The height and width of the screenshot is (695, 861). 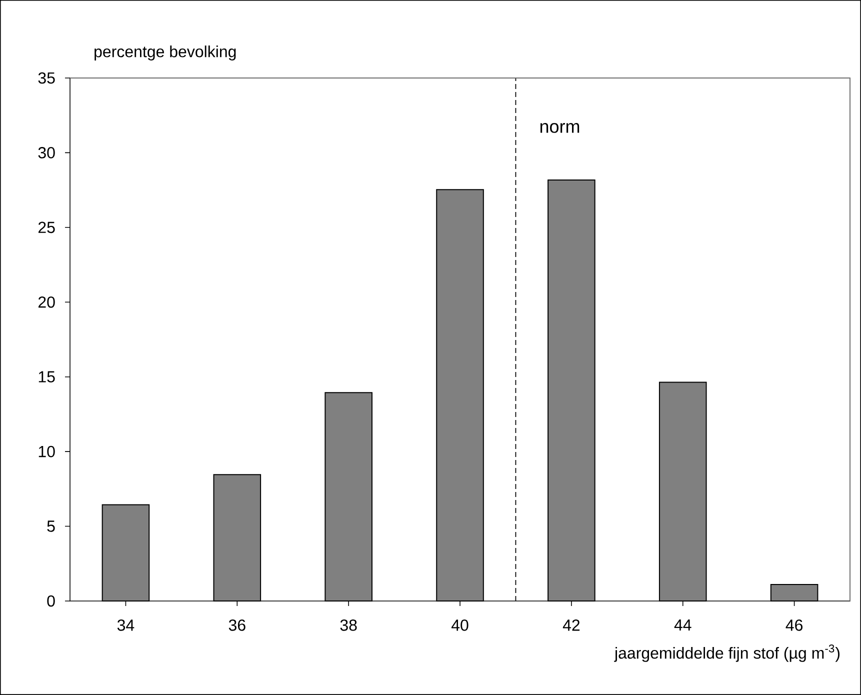 I want to click on y-axis-title: percentge bevolking, so click(x=165, y=53).